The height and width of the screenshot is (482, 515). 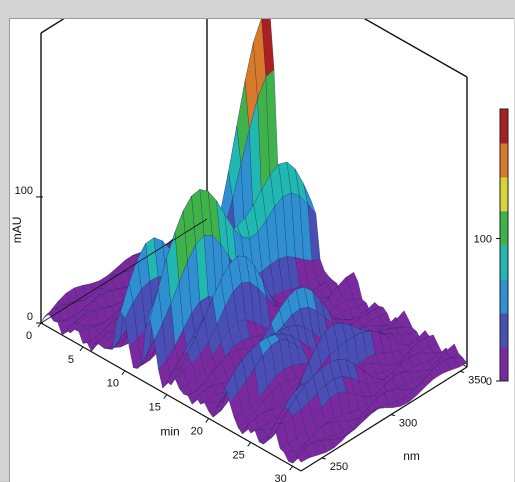 What do you see at coordinates (280, 477) in the screenshot?
I see `x-tick-label: 30` at bounding box center [280, 477].